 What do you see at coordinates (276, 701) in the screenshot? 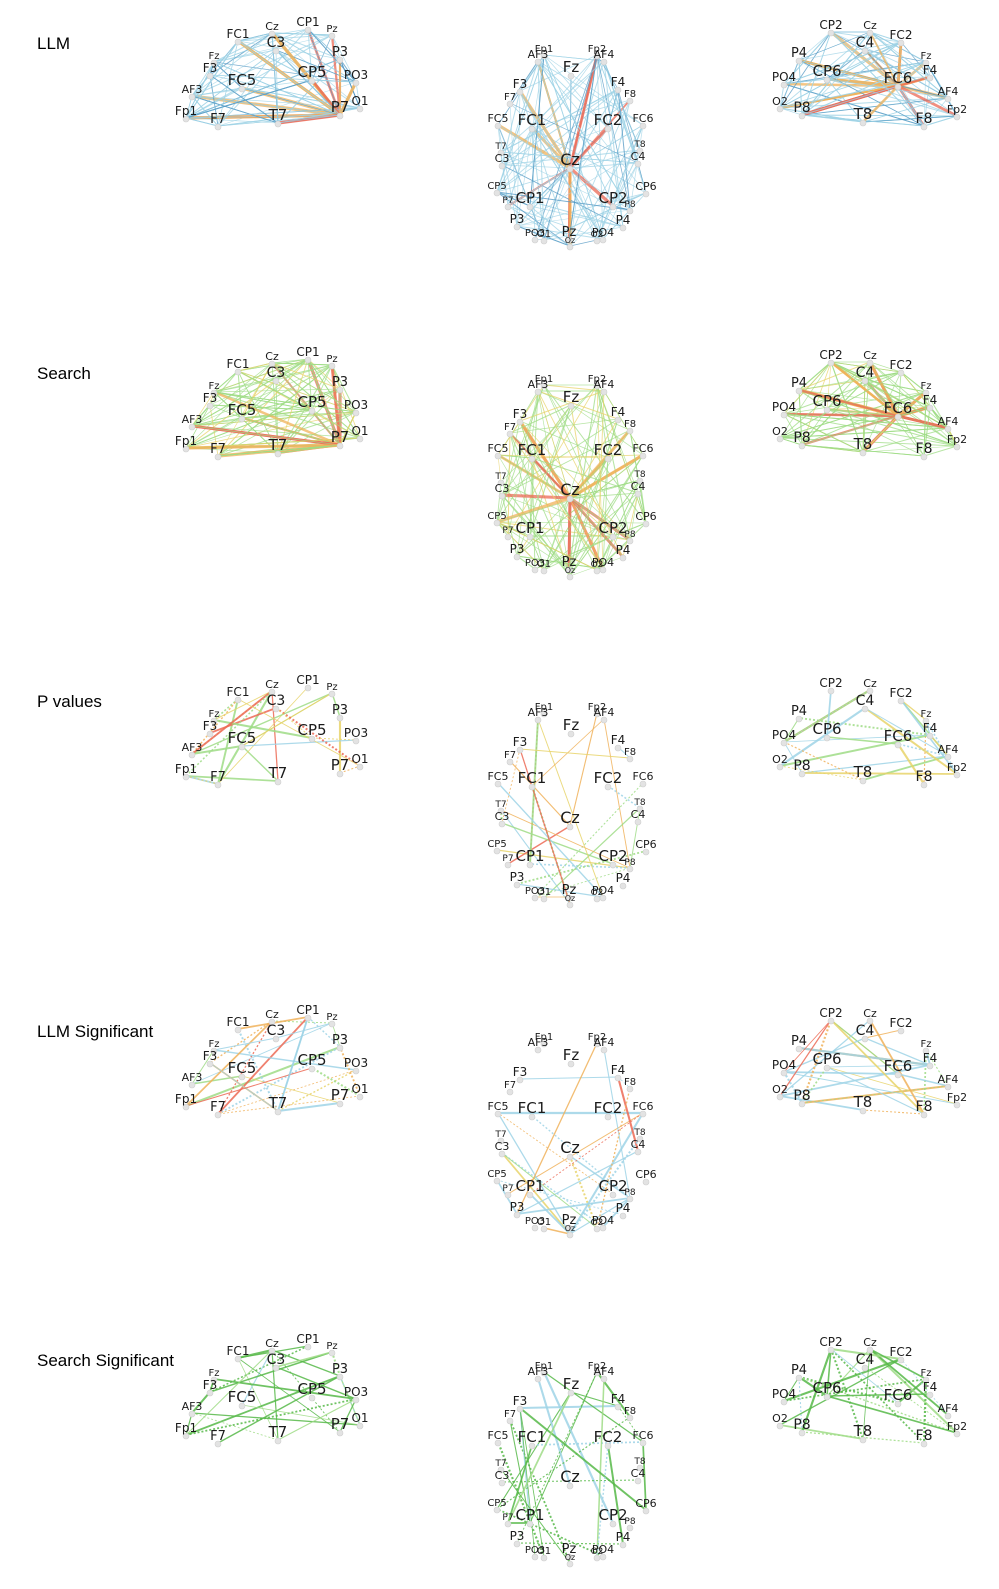
I see `electrode-label-c3: C3` at bounding box center [276, 701].